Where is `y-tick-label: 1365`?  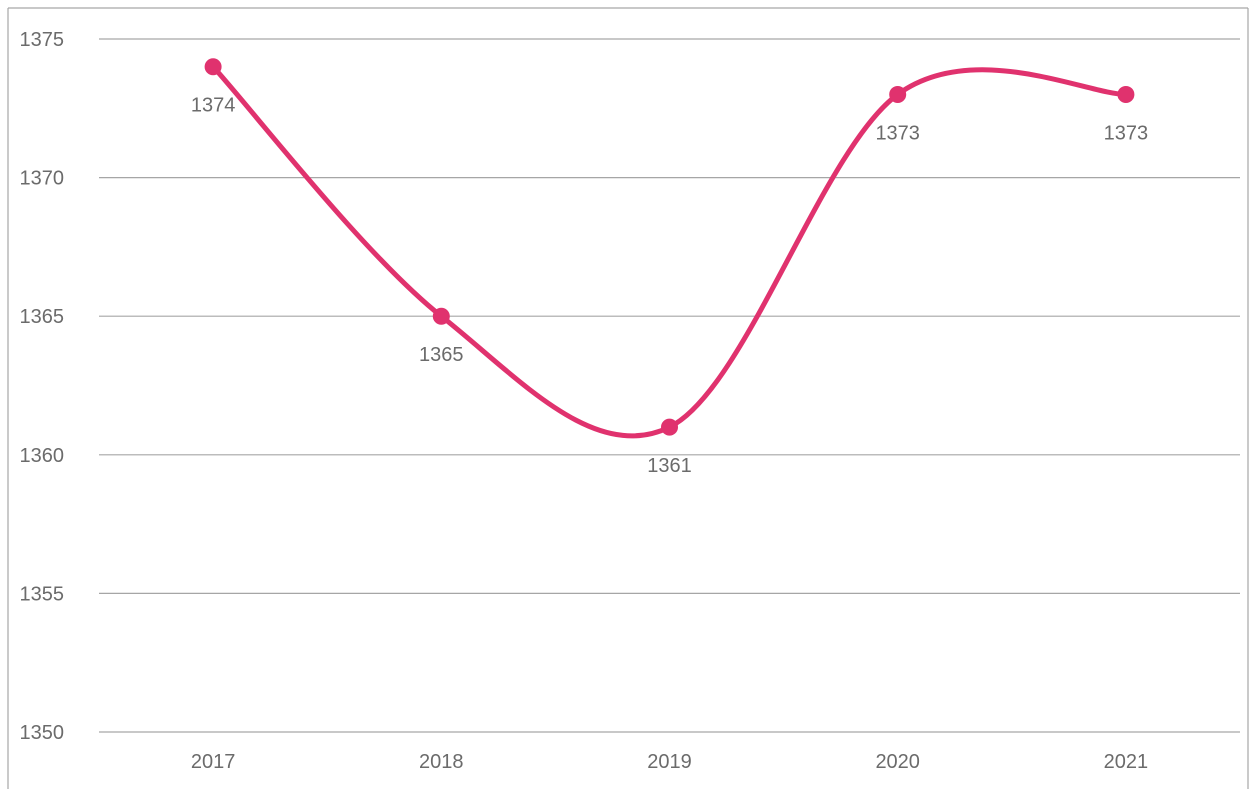 y-tick-label: 1365 is located at coordinates (42, 317).